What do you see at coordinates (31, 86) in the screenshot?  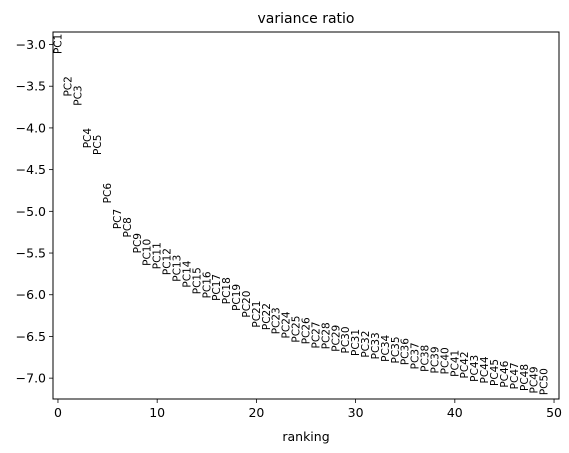 I see `y-tick-label: −3.5` at bounding box center [31, 86].